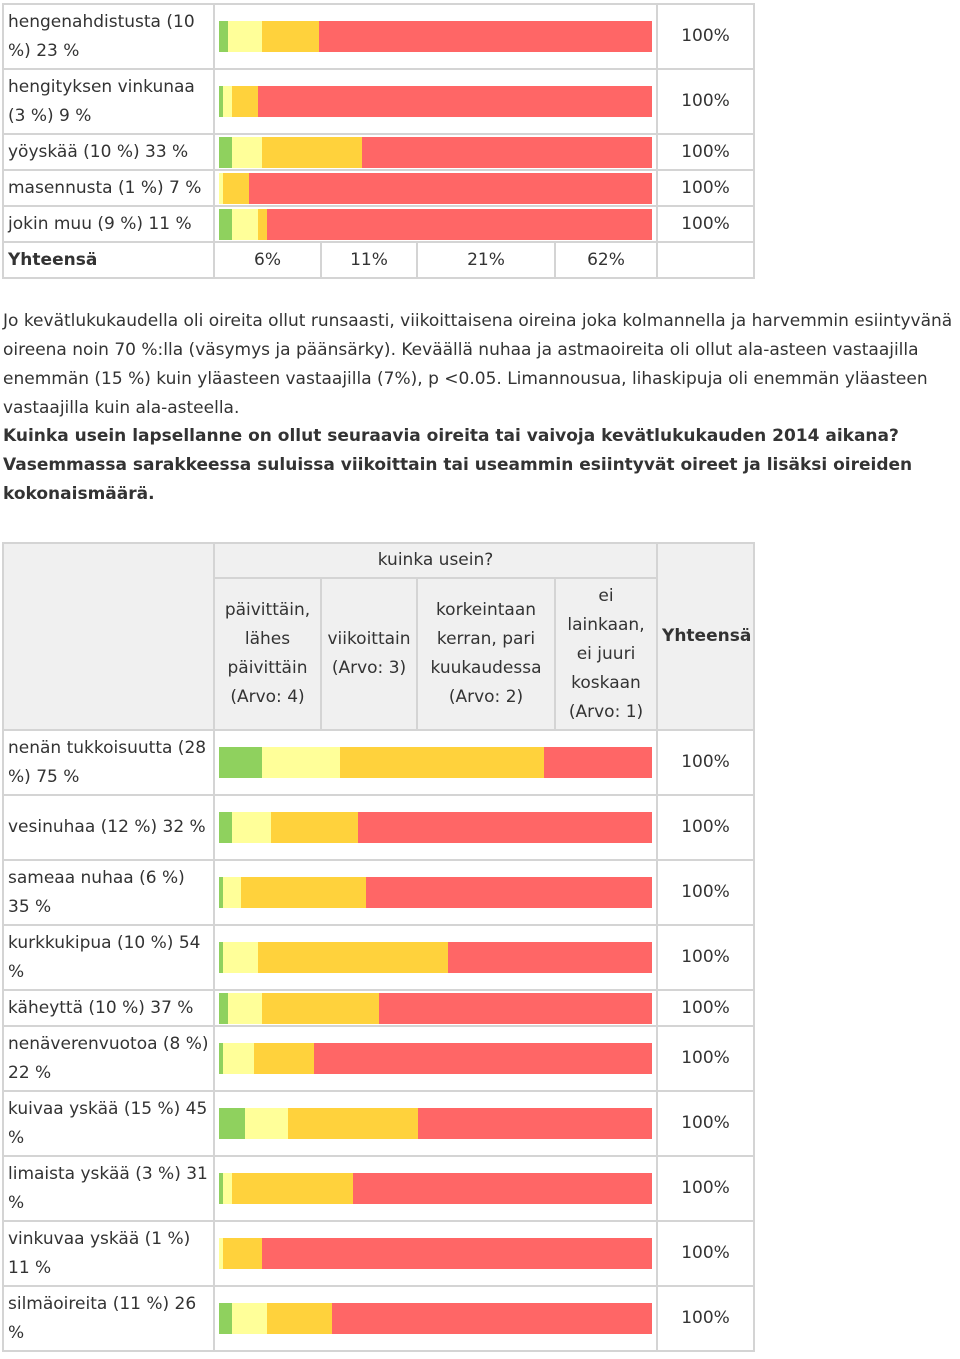  I want to click on row-label: jokin muu (9 %) 11 %, so click(108, 224).